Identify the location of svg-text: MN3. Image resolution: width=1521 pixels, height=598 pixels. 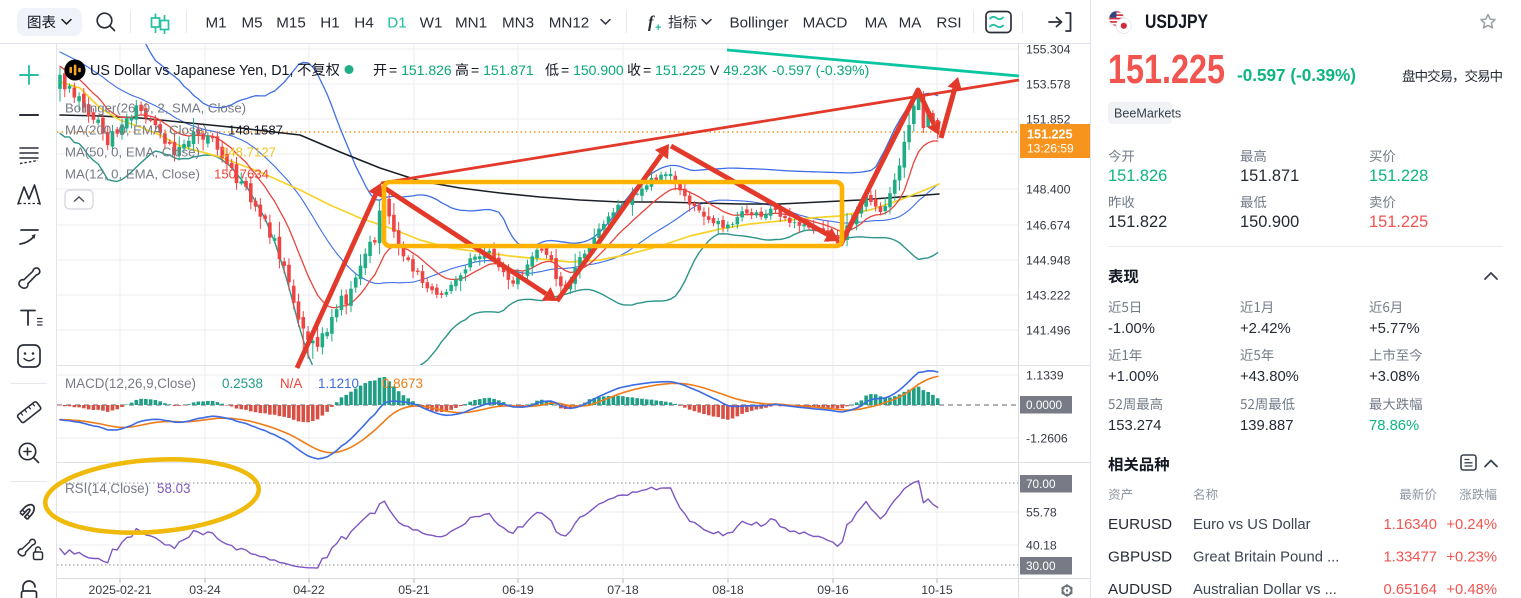
(518, 23).